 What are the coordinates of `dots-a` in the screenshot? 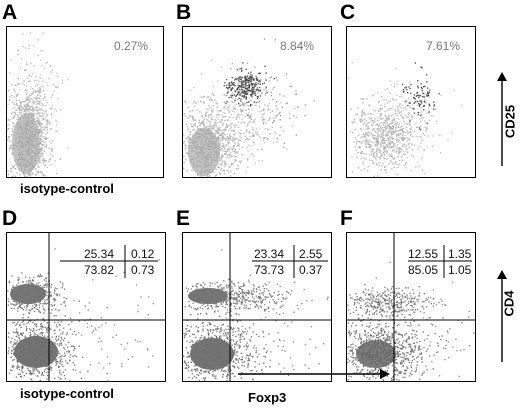 It's located at (38, 105).